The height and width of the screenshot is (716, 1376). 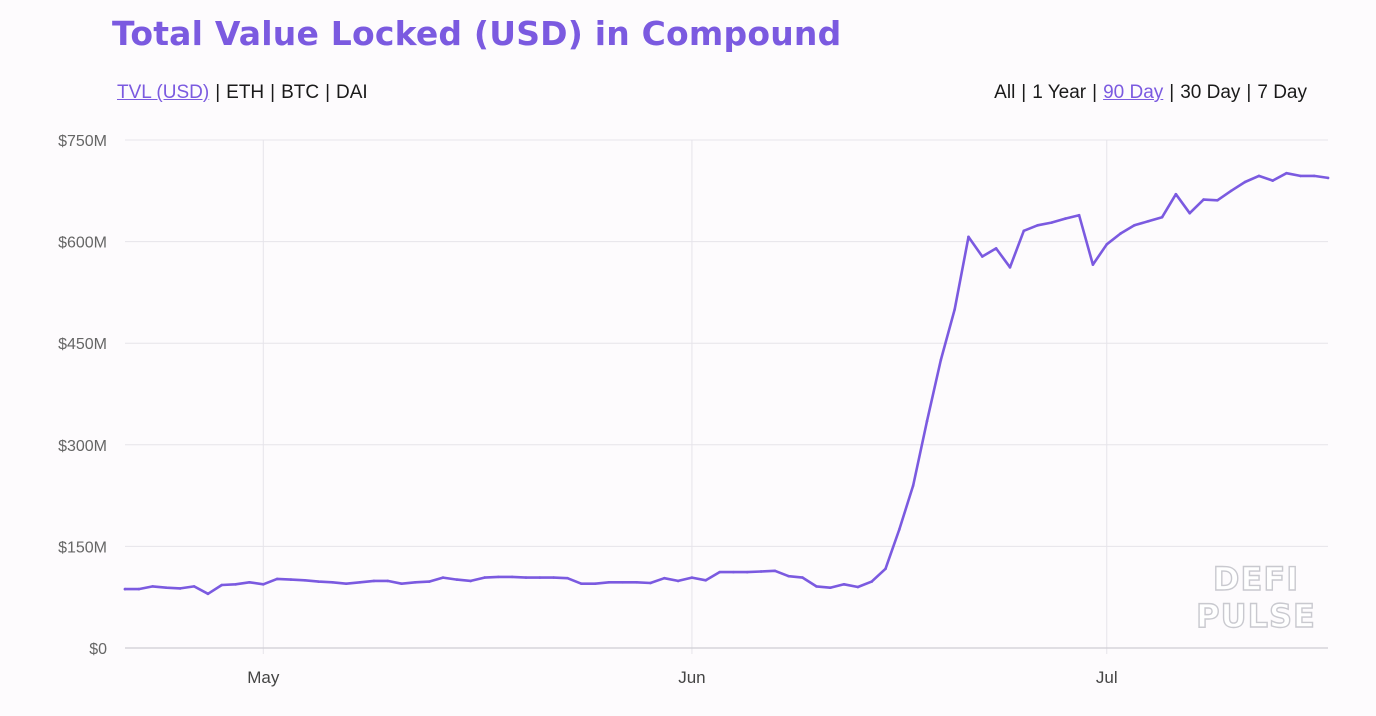 I want to click on range-90-day: 90 Day, so click(x=1133, y=92).